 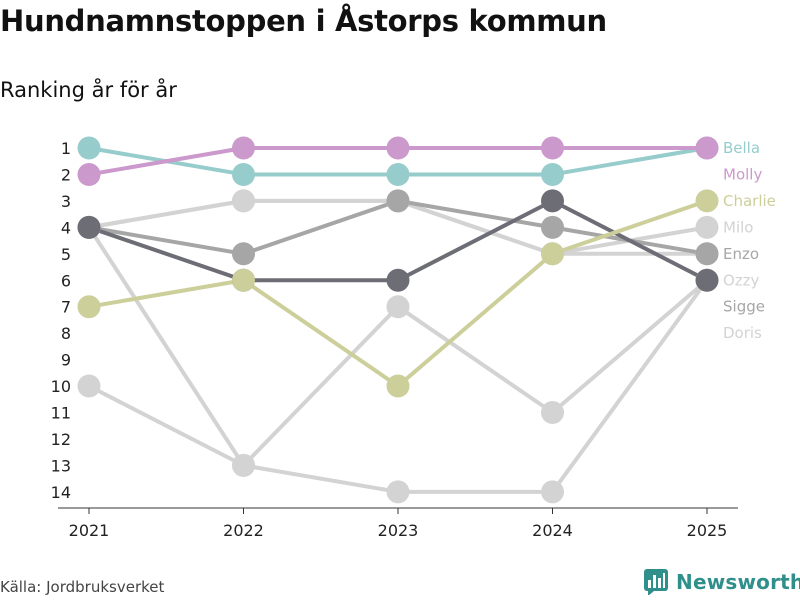 What do you see at coordinates (741, 148) in the screenshot?
I see `legend-entry: Bella` at bounding box center [741, 148].